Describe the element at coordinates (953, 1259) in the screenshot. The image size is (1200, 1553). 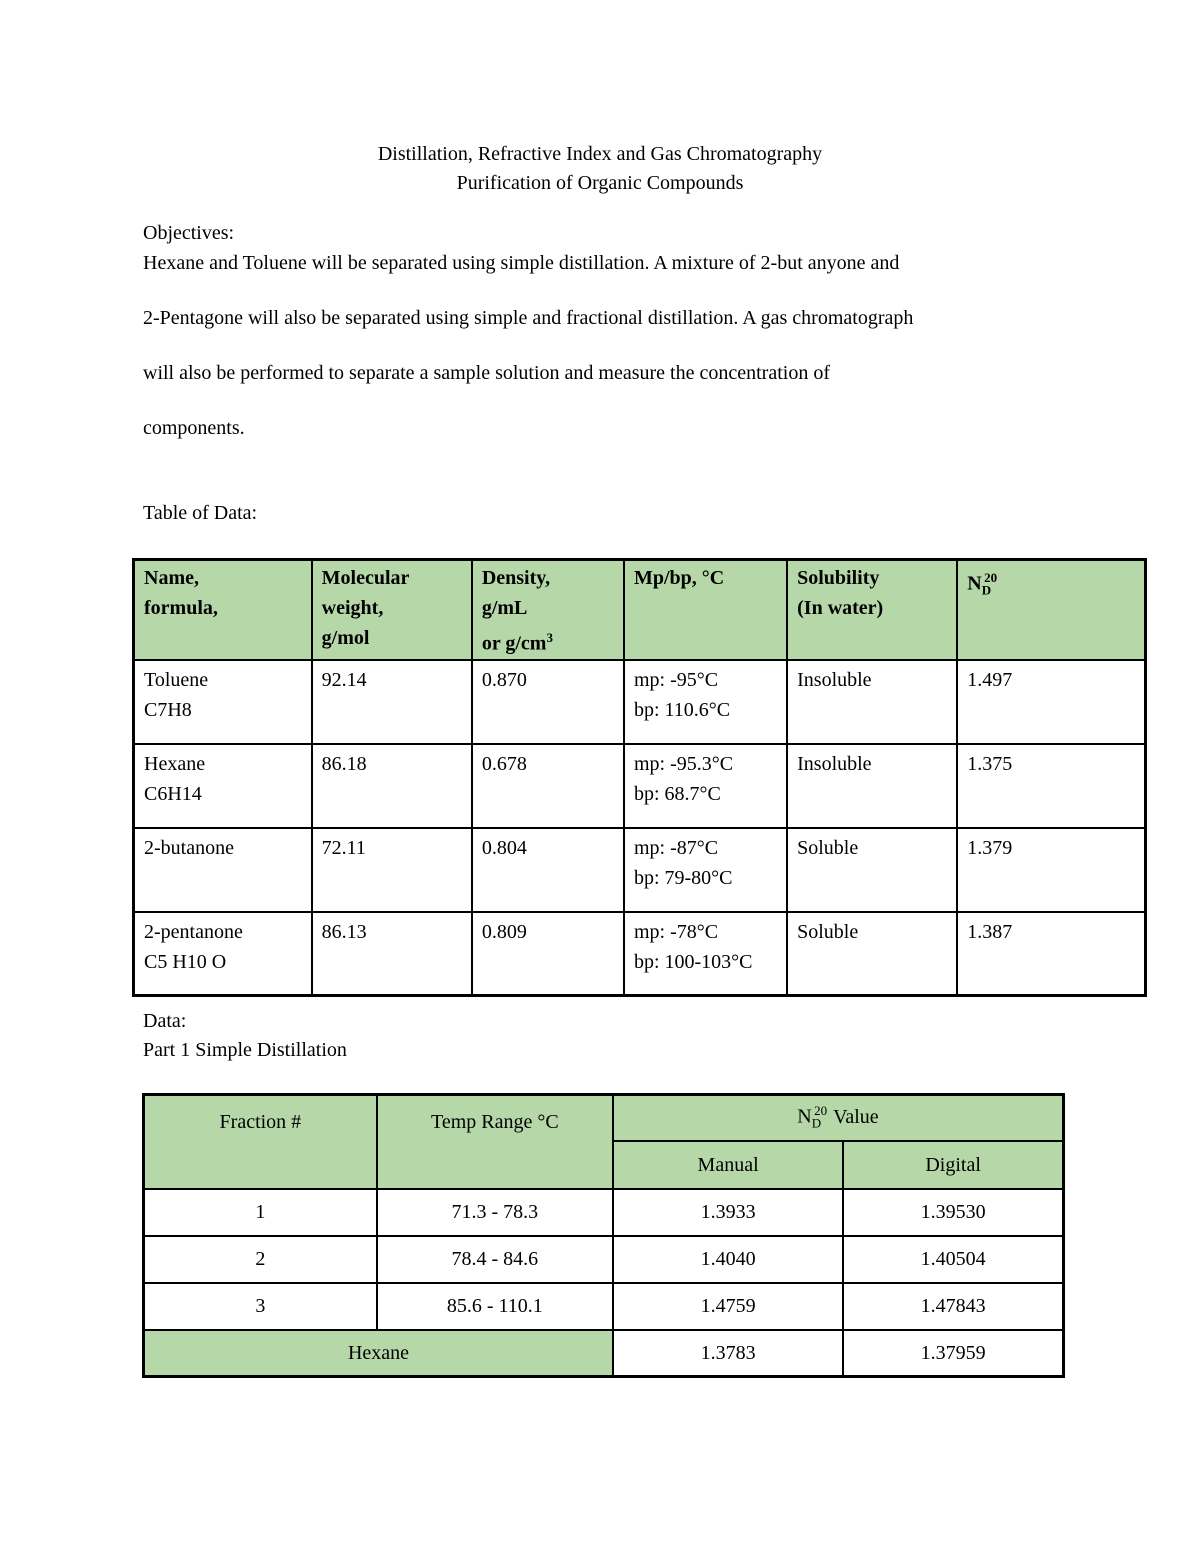
I see `cell-digital: 1.40504` at that location.